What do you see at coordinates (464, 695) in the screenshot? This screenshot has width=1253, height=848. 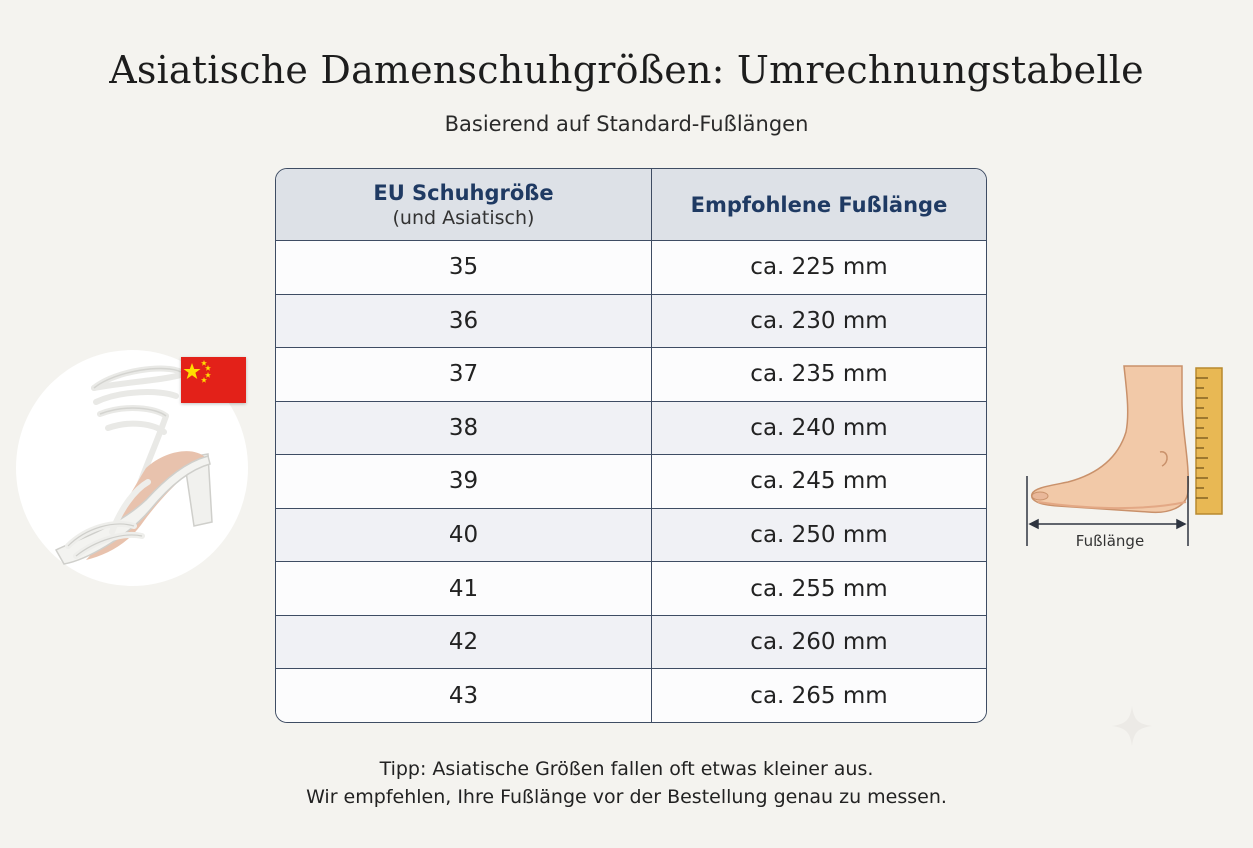 I see `size-cell: 43` at bounding box center [464, 695].